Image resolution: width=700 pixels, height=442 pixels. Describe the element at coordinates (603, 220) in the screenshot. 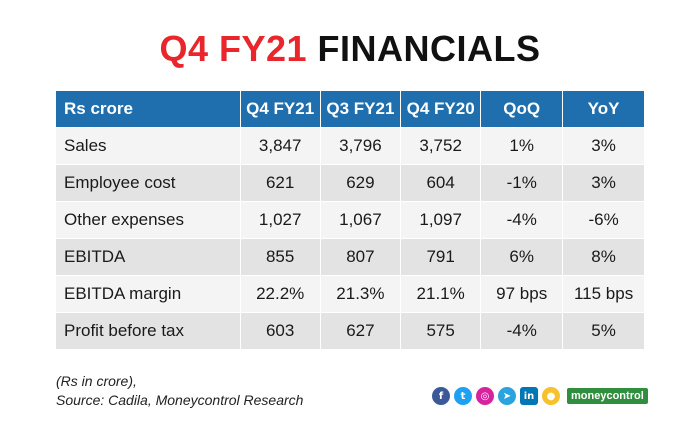

I see `table-cell: -6%` at that location.